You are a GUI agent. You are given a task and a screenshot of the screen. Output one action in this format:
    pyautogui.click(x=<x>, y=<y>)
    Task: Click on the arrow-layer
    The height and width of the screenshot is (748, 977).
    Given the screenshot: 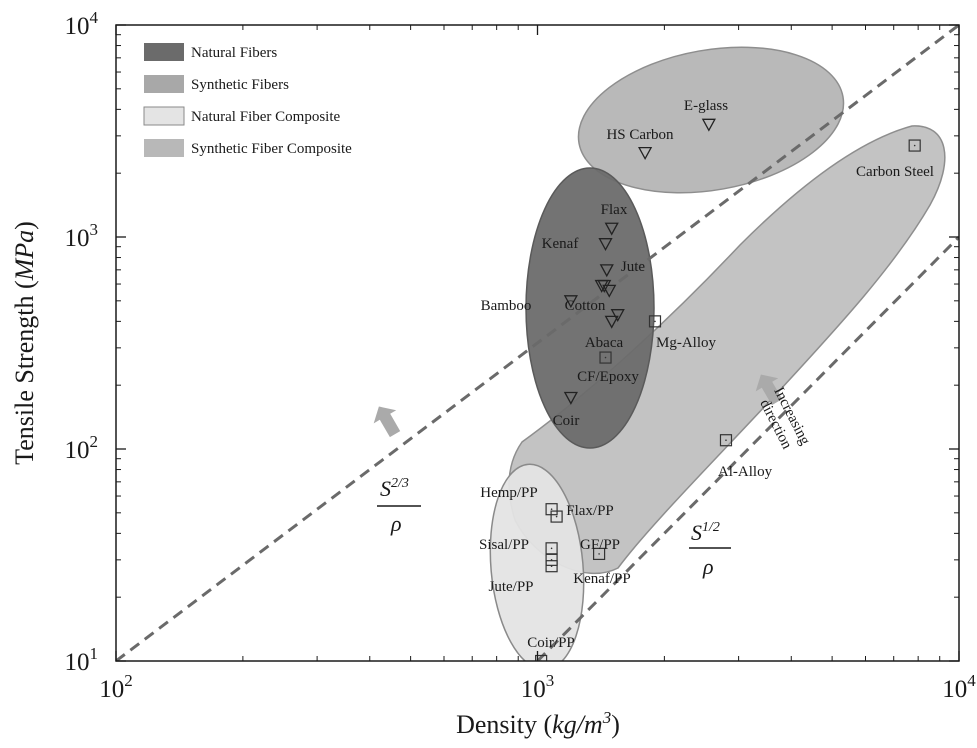 What is the action you would take?
    pyautogui.click(x=578, y=406)
    